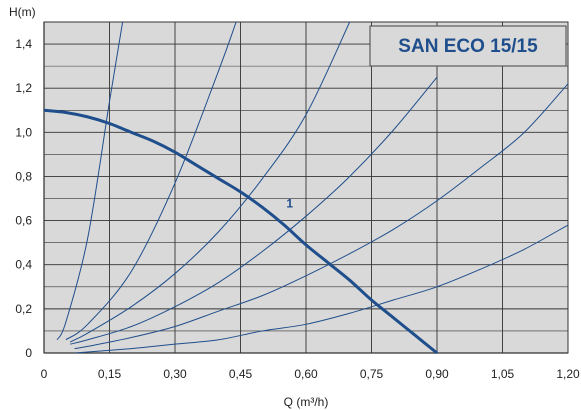 The image size is (581, 410). I want to click on x-axis-label: Q (m³/h), so click(306, 402).